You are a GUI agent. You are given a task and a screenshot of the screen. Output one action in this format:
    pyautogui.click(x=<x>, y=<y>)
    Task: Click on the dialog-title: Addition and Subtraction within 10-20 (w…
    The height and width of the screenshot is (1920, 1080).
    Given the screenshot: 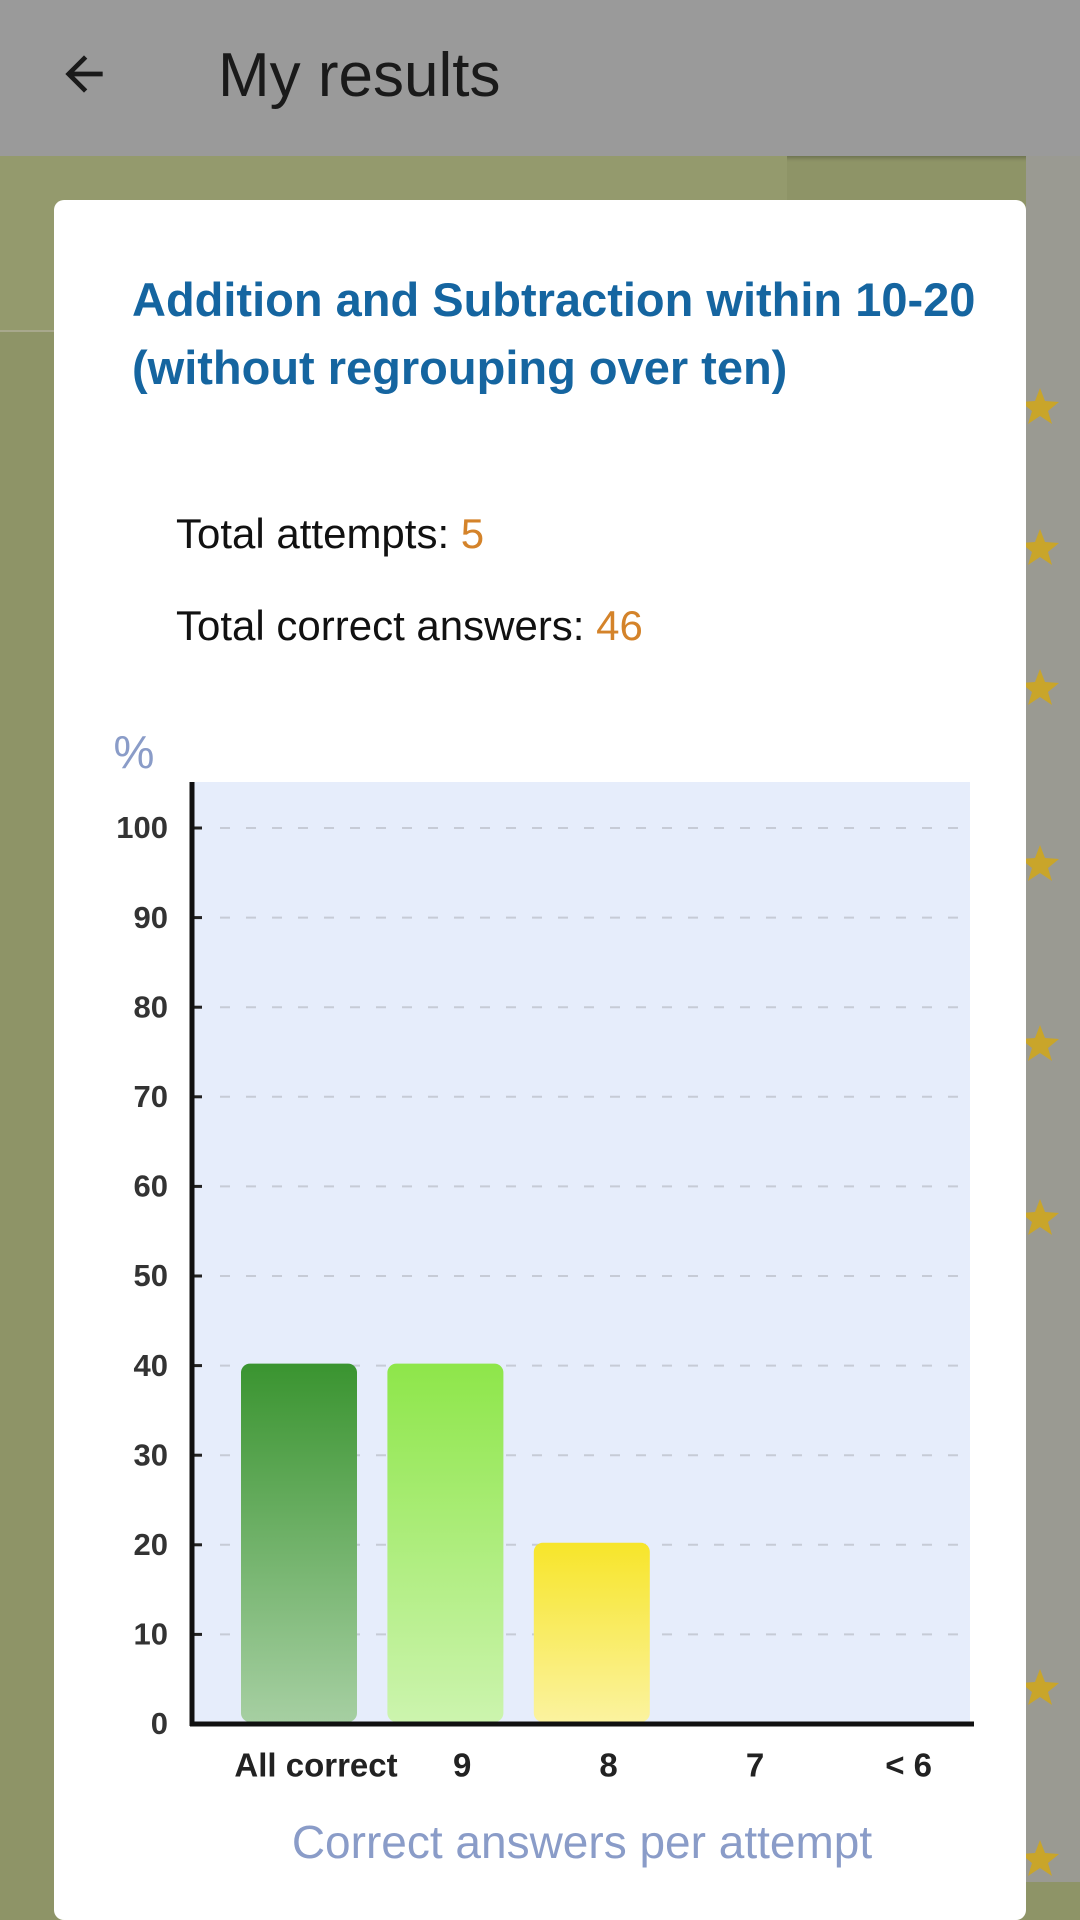 What is the action you would take?
    pyautogui.click(x=554, y=333)
    